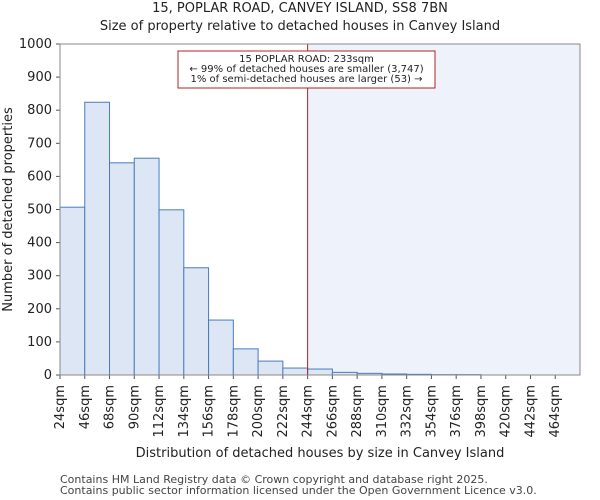 This screenshot has height=500, width=600. What do you see at coordinates (39, 110) in the screenshot?
I see `y-tick-label: 800` at bounding box center [39, 110].